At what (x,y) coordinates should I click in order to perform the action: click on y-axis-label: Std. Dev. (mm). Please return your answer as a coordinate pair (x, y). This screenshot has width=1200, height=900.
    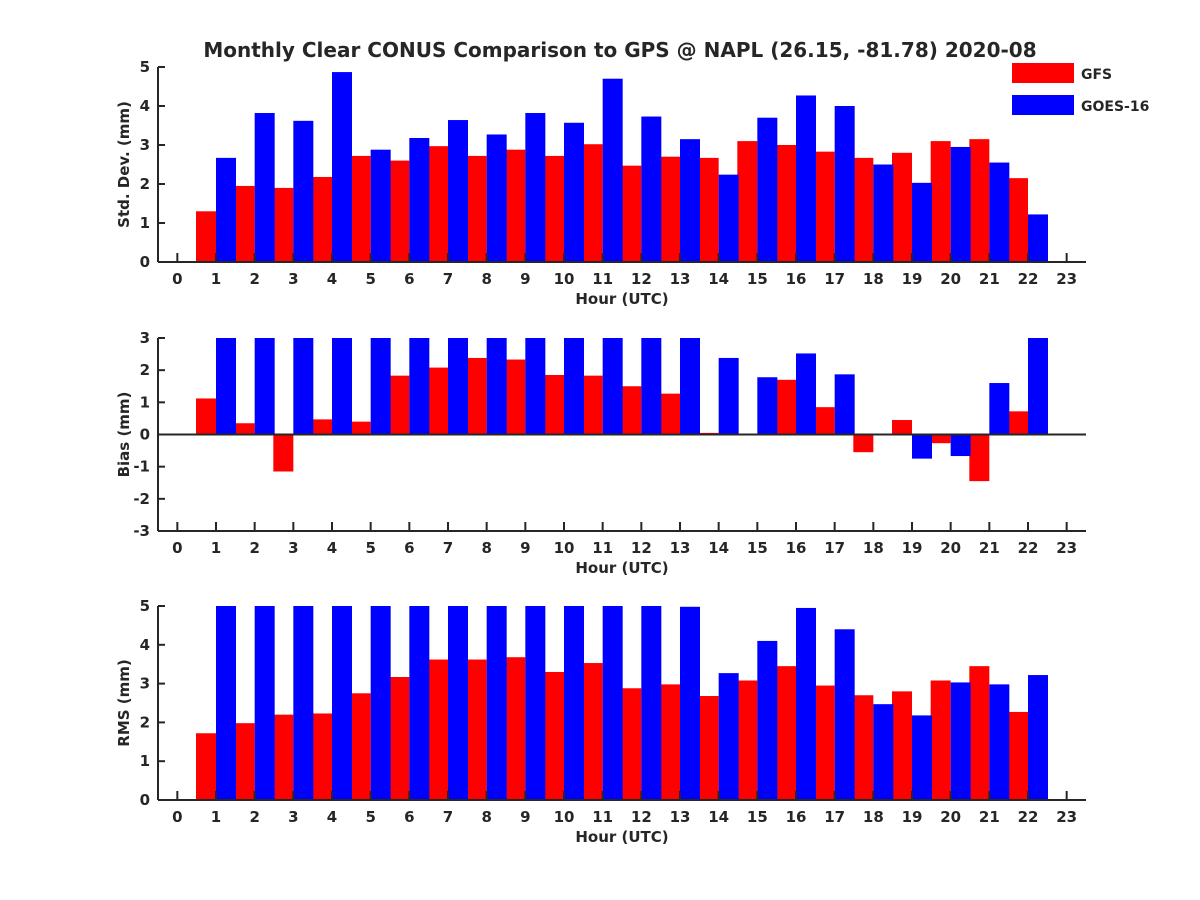
    Looking at the image, I should click on (124, 164).